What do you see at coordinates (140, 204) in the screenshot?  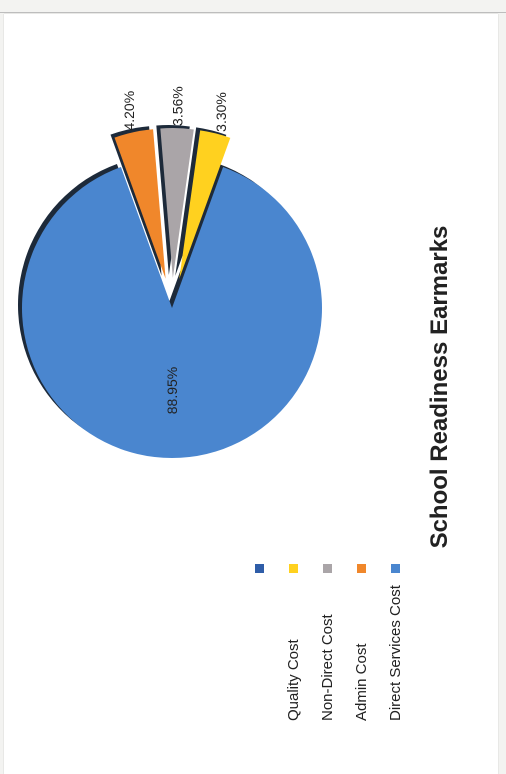 I see `pie-slice-admin-cost` at bounding box center [140, 204].